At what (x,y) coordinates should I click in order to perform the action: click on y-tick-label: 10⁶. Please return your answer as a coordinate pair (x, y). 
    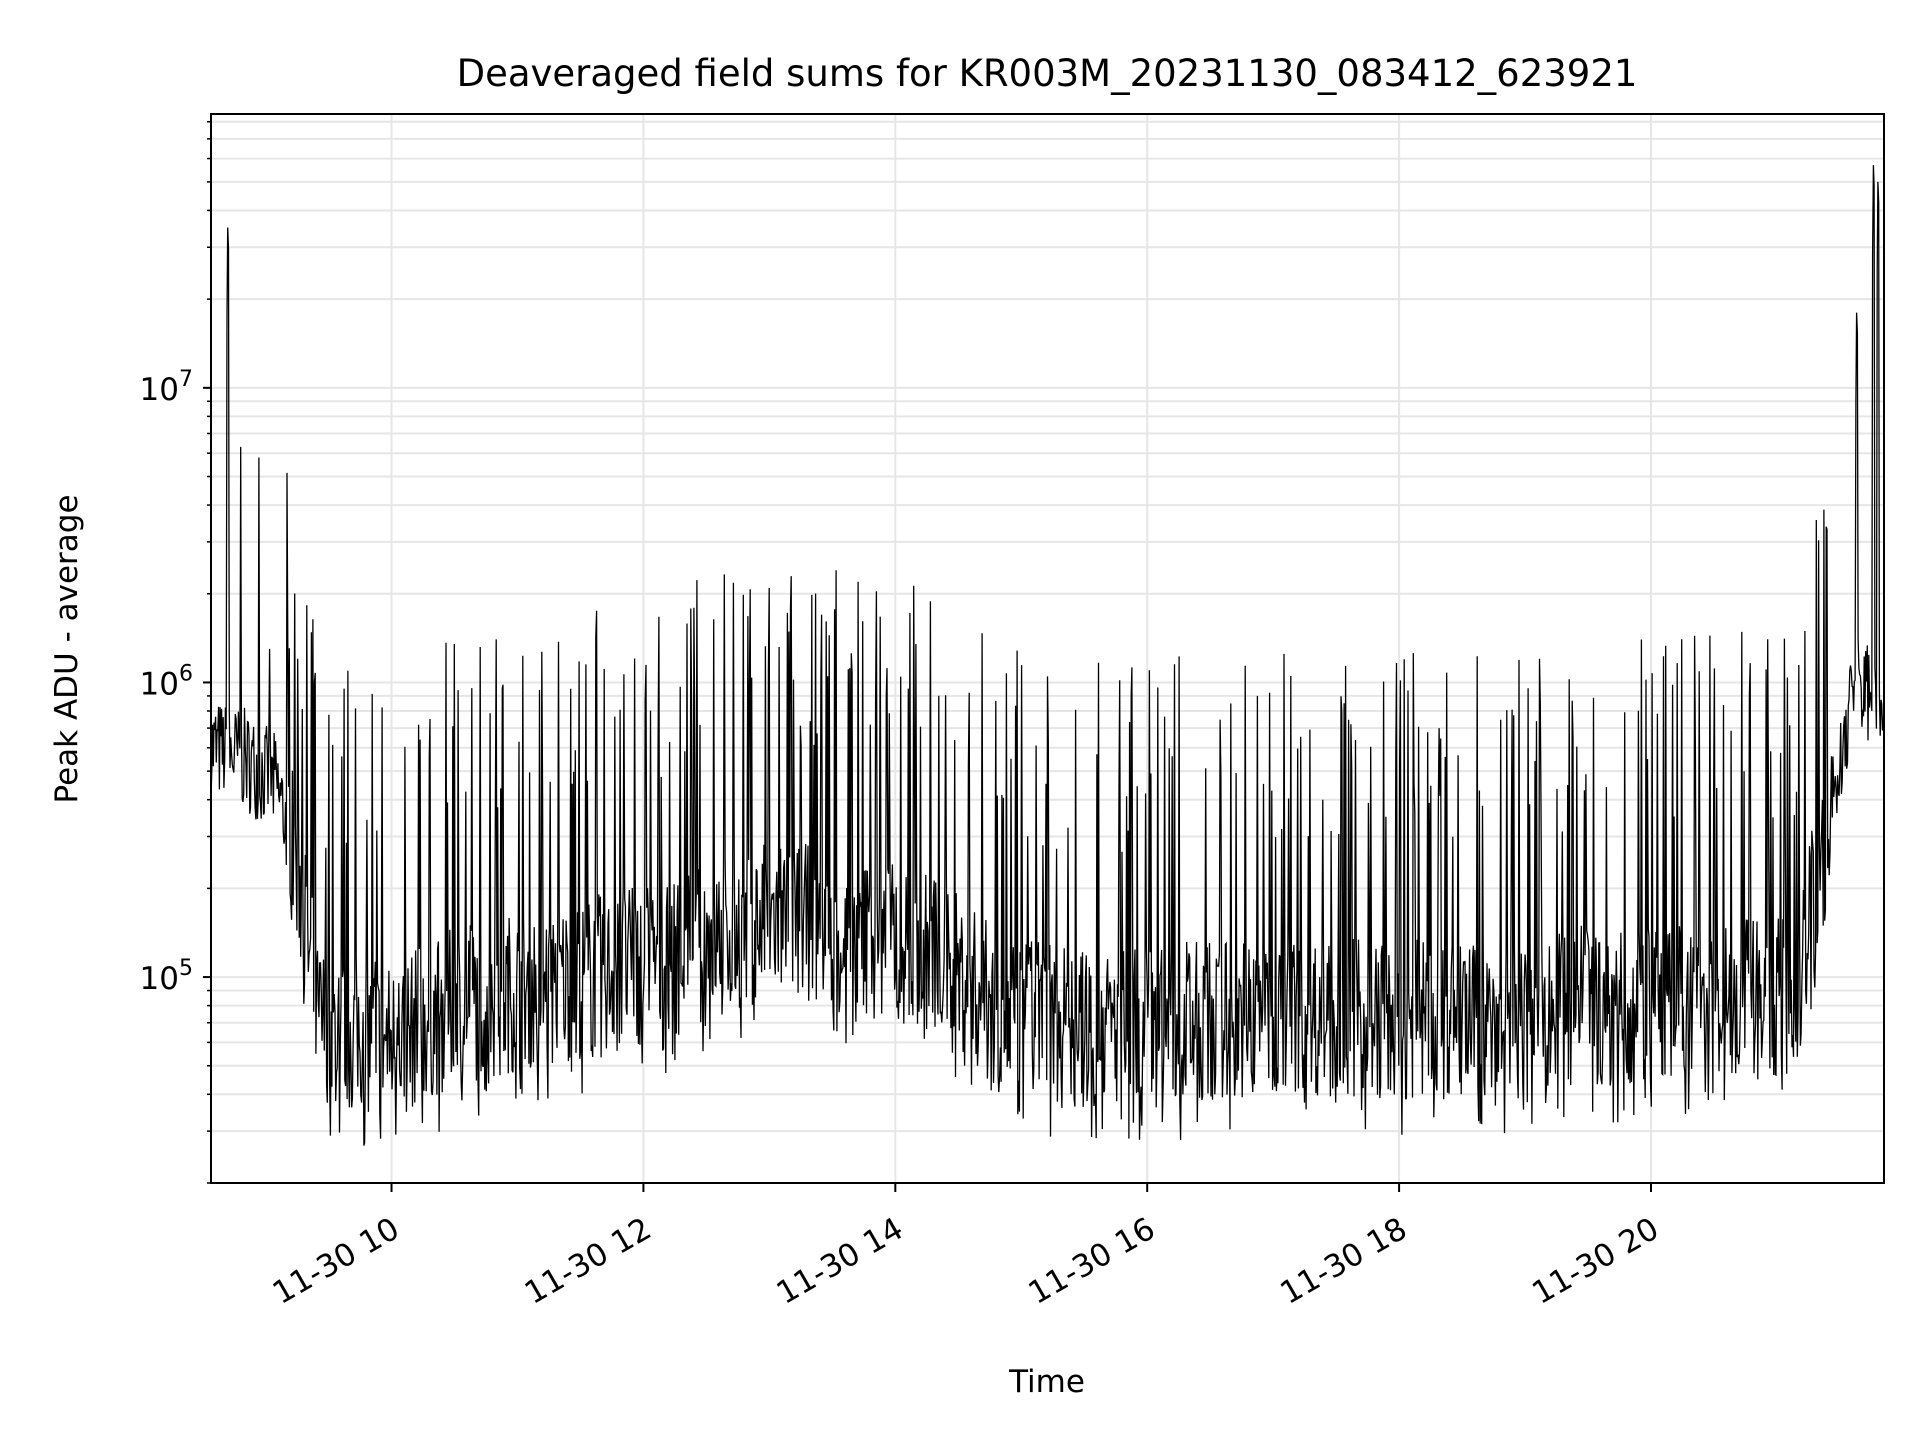
    Looking at the image, I should click on (166, 681).